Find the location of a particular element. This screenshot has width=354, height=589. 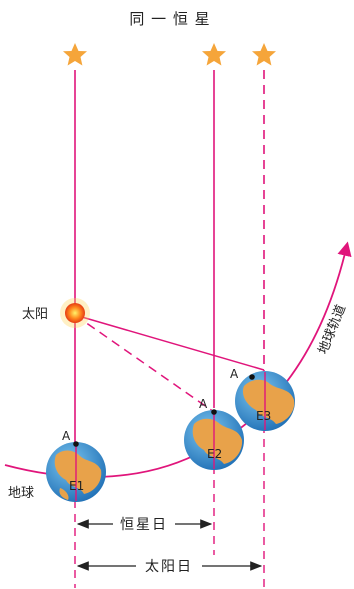

earth-e2-icon is located at coordinates (214, 439).